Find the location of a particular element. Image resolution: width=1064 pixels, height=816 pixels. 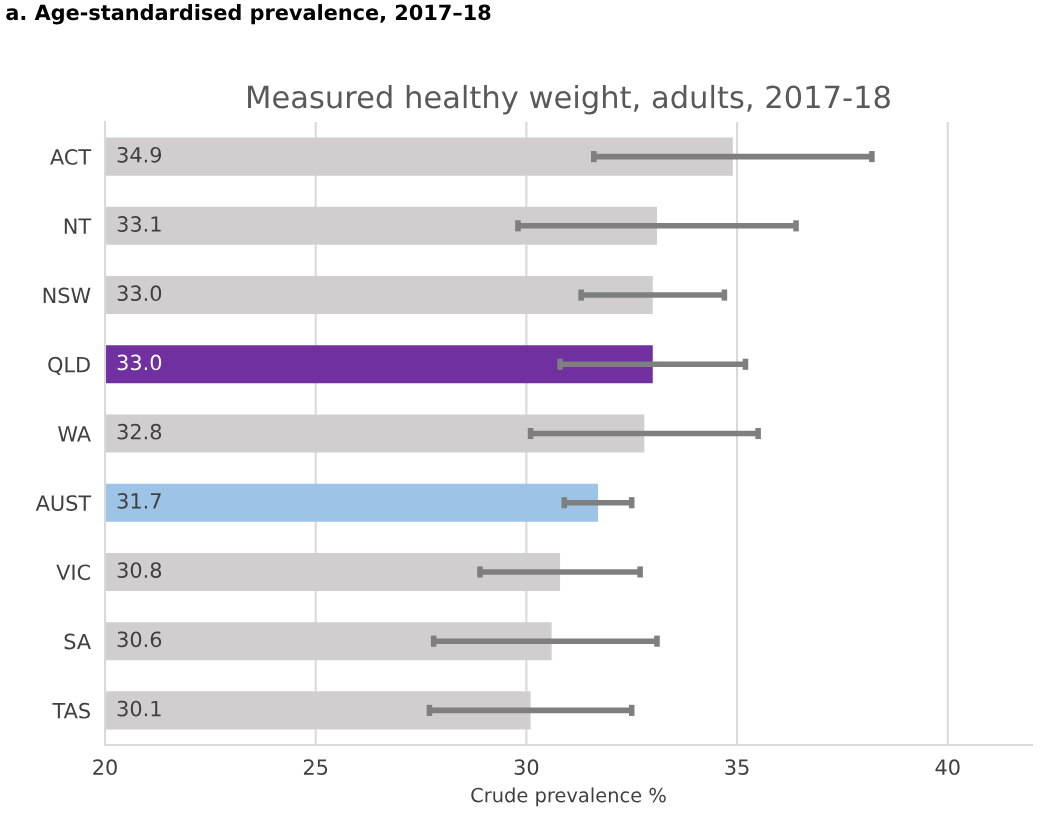

x-tick-label: 25 is located at coordinates (315, 767).